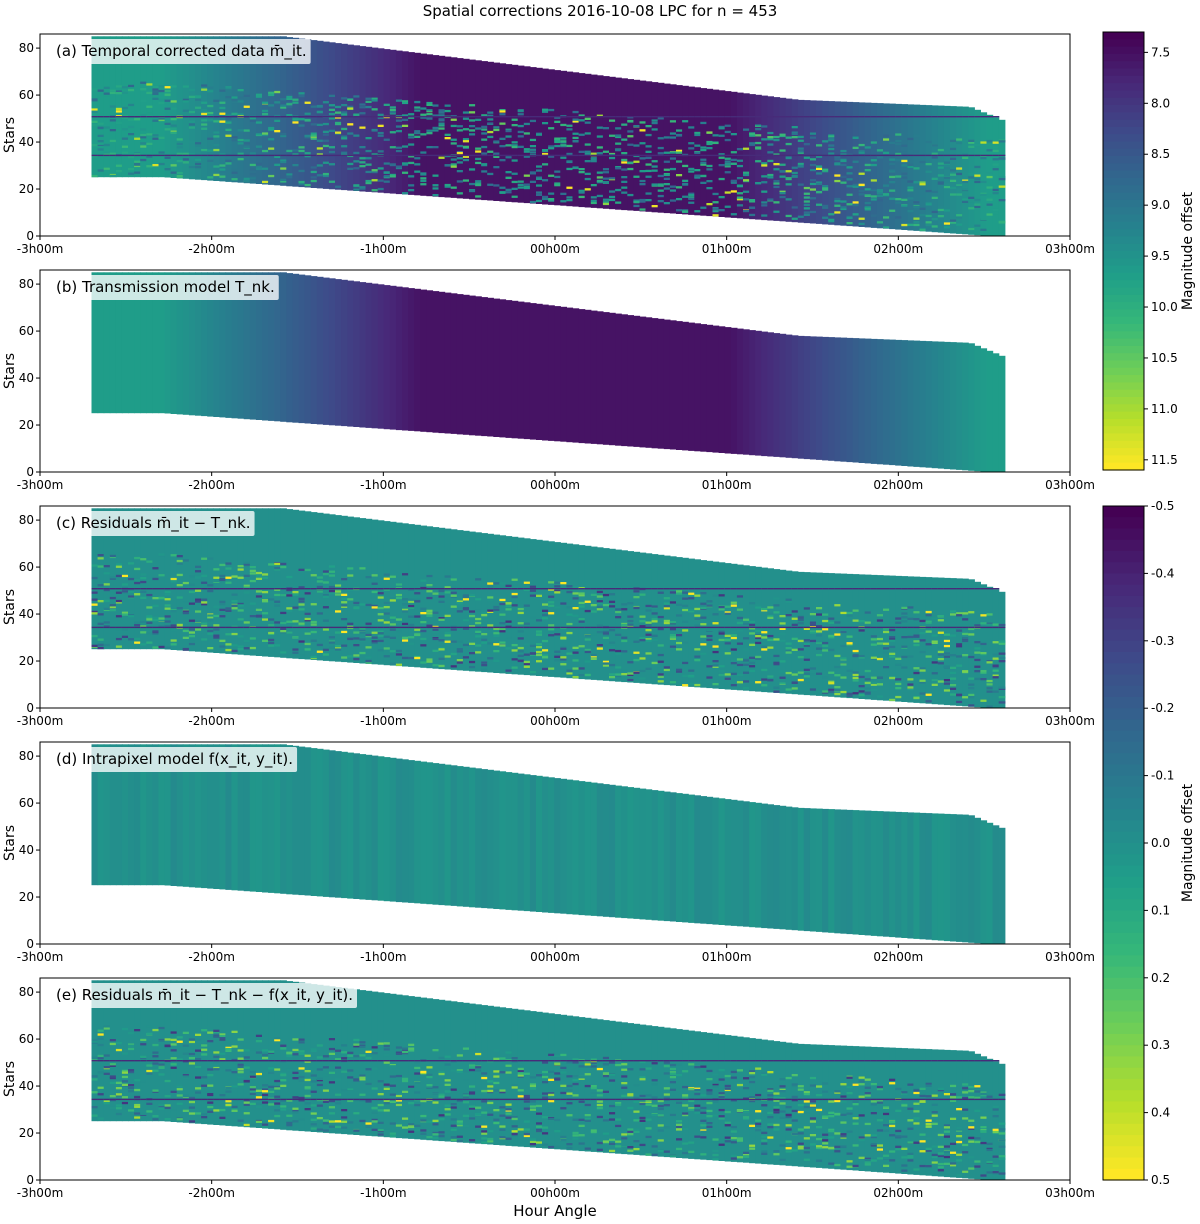 The height and width of the screenshot is (1224, 1200). What do you see at coordinates (10, 135) in the screenshot?
I see `y-axis-label: Stars` at bounding box center [10, 135].